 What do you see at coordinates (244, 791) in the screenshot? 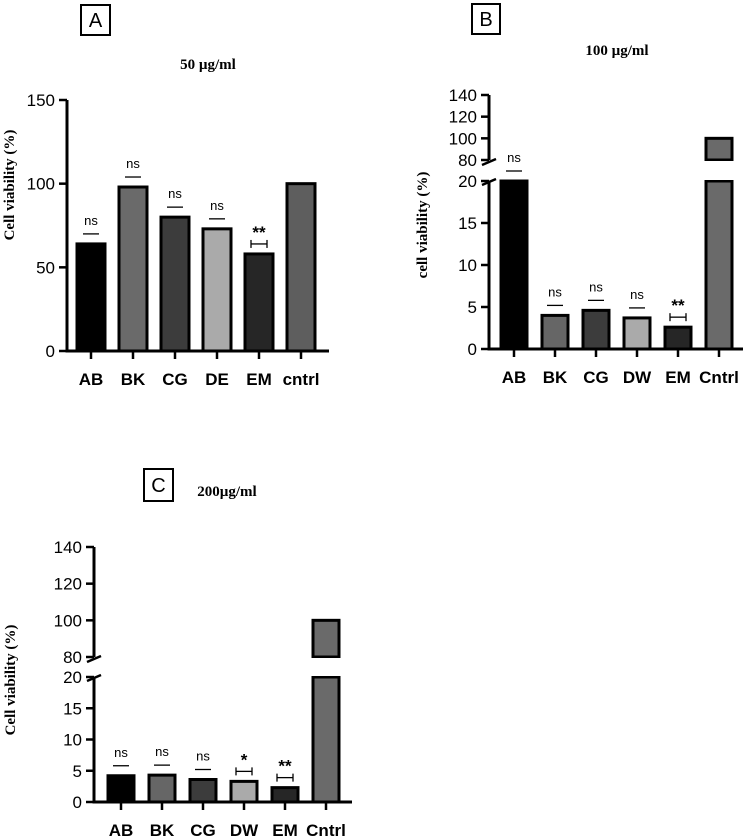
I see `panel-c-bar-dw` at bounding box center [244, 791].